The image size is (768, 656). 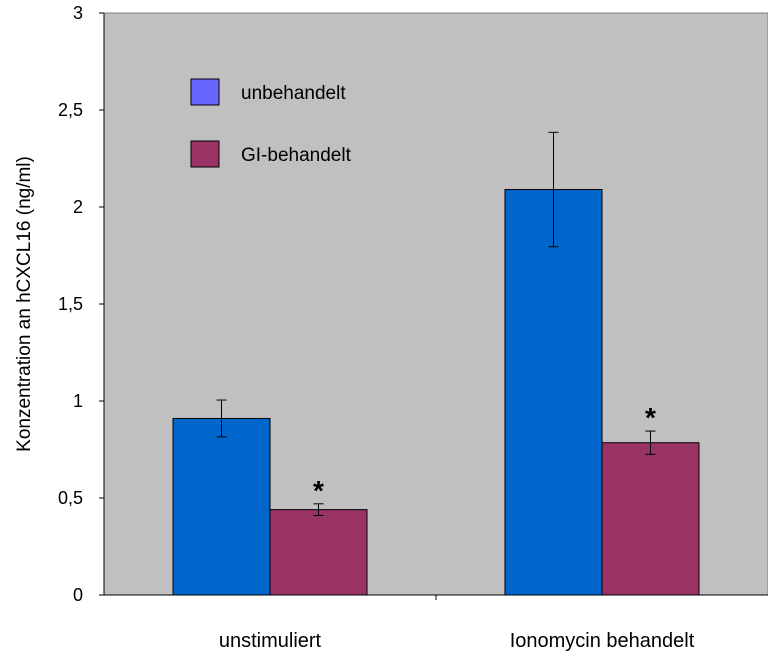 What do you see at coordinates (296, 155) in the screenshot?
I see `legend-label: GI-behandelt` at bounding box center [296, 155].